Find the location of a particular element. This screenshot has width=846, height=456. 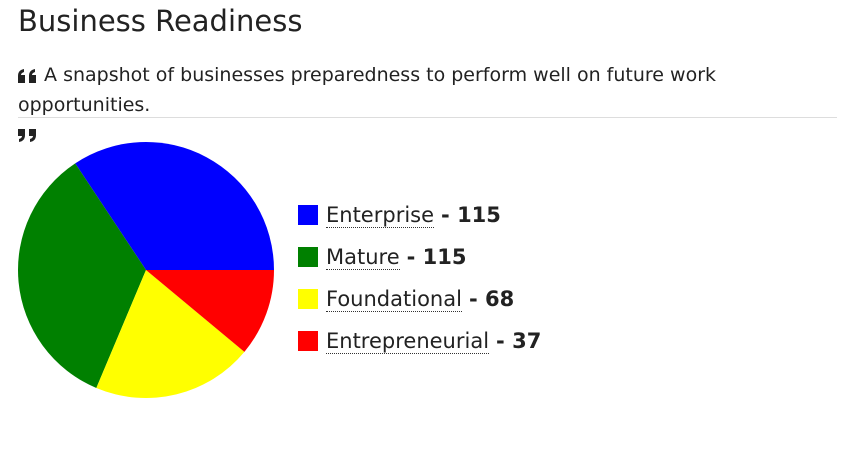

close-quote-icon is located at coordinates (27, 135).